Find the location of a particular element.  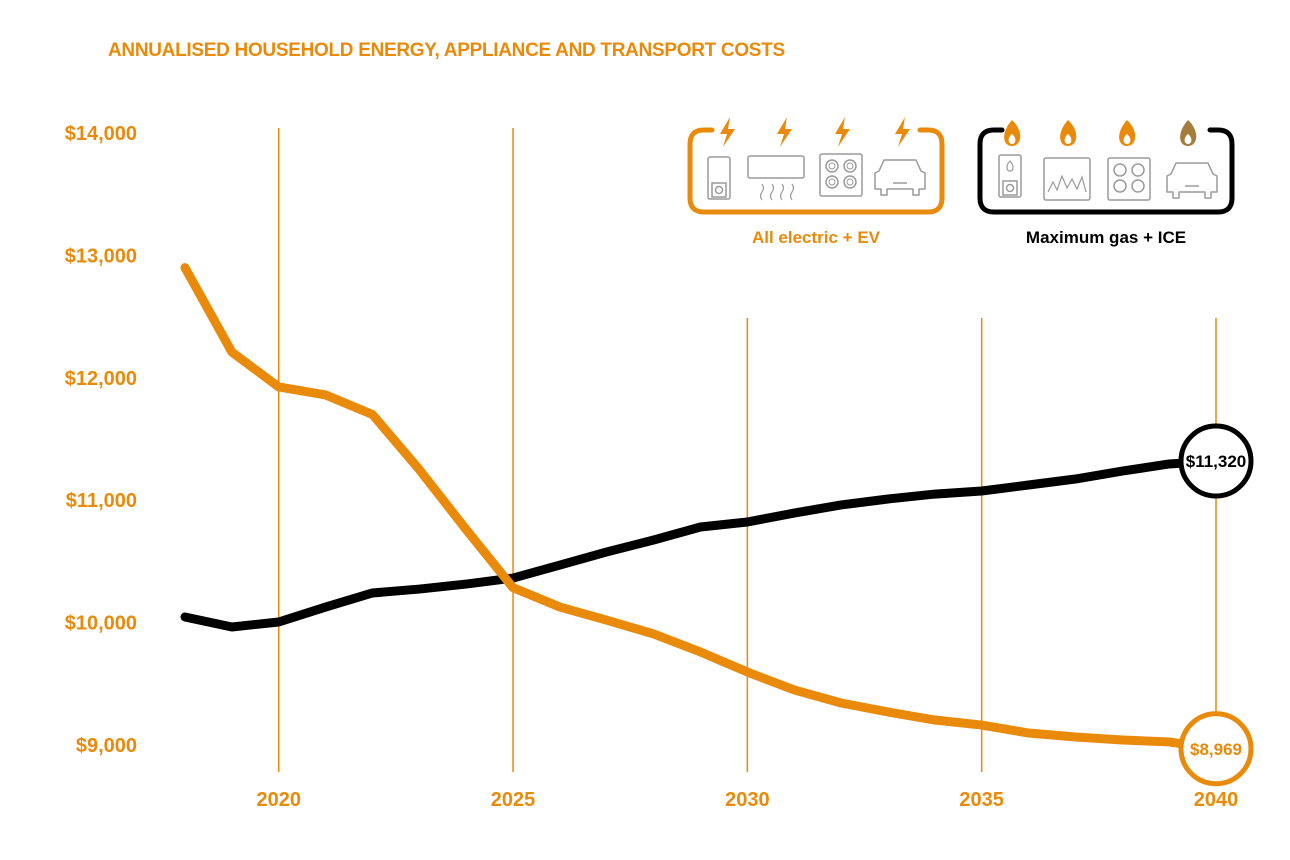

x-tick-label: 2020 is located at coordinates (278, 800).